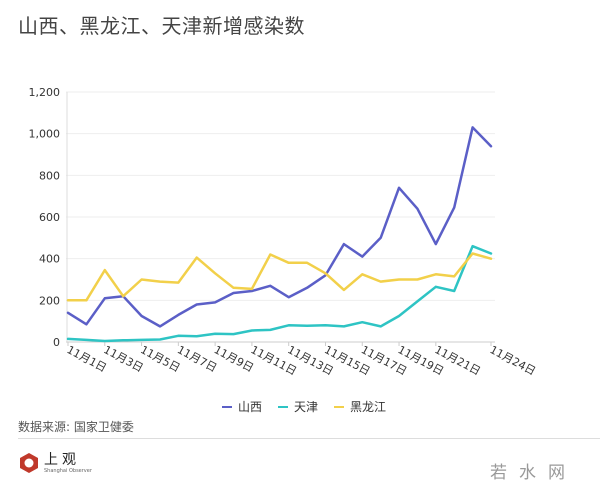 This screenshot has height=492, width=600. I want to click on legend-label: 山西, so click(249, 407).